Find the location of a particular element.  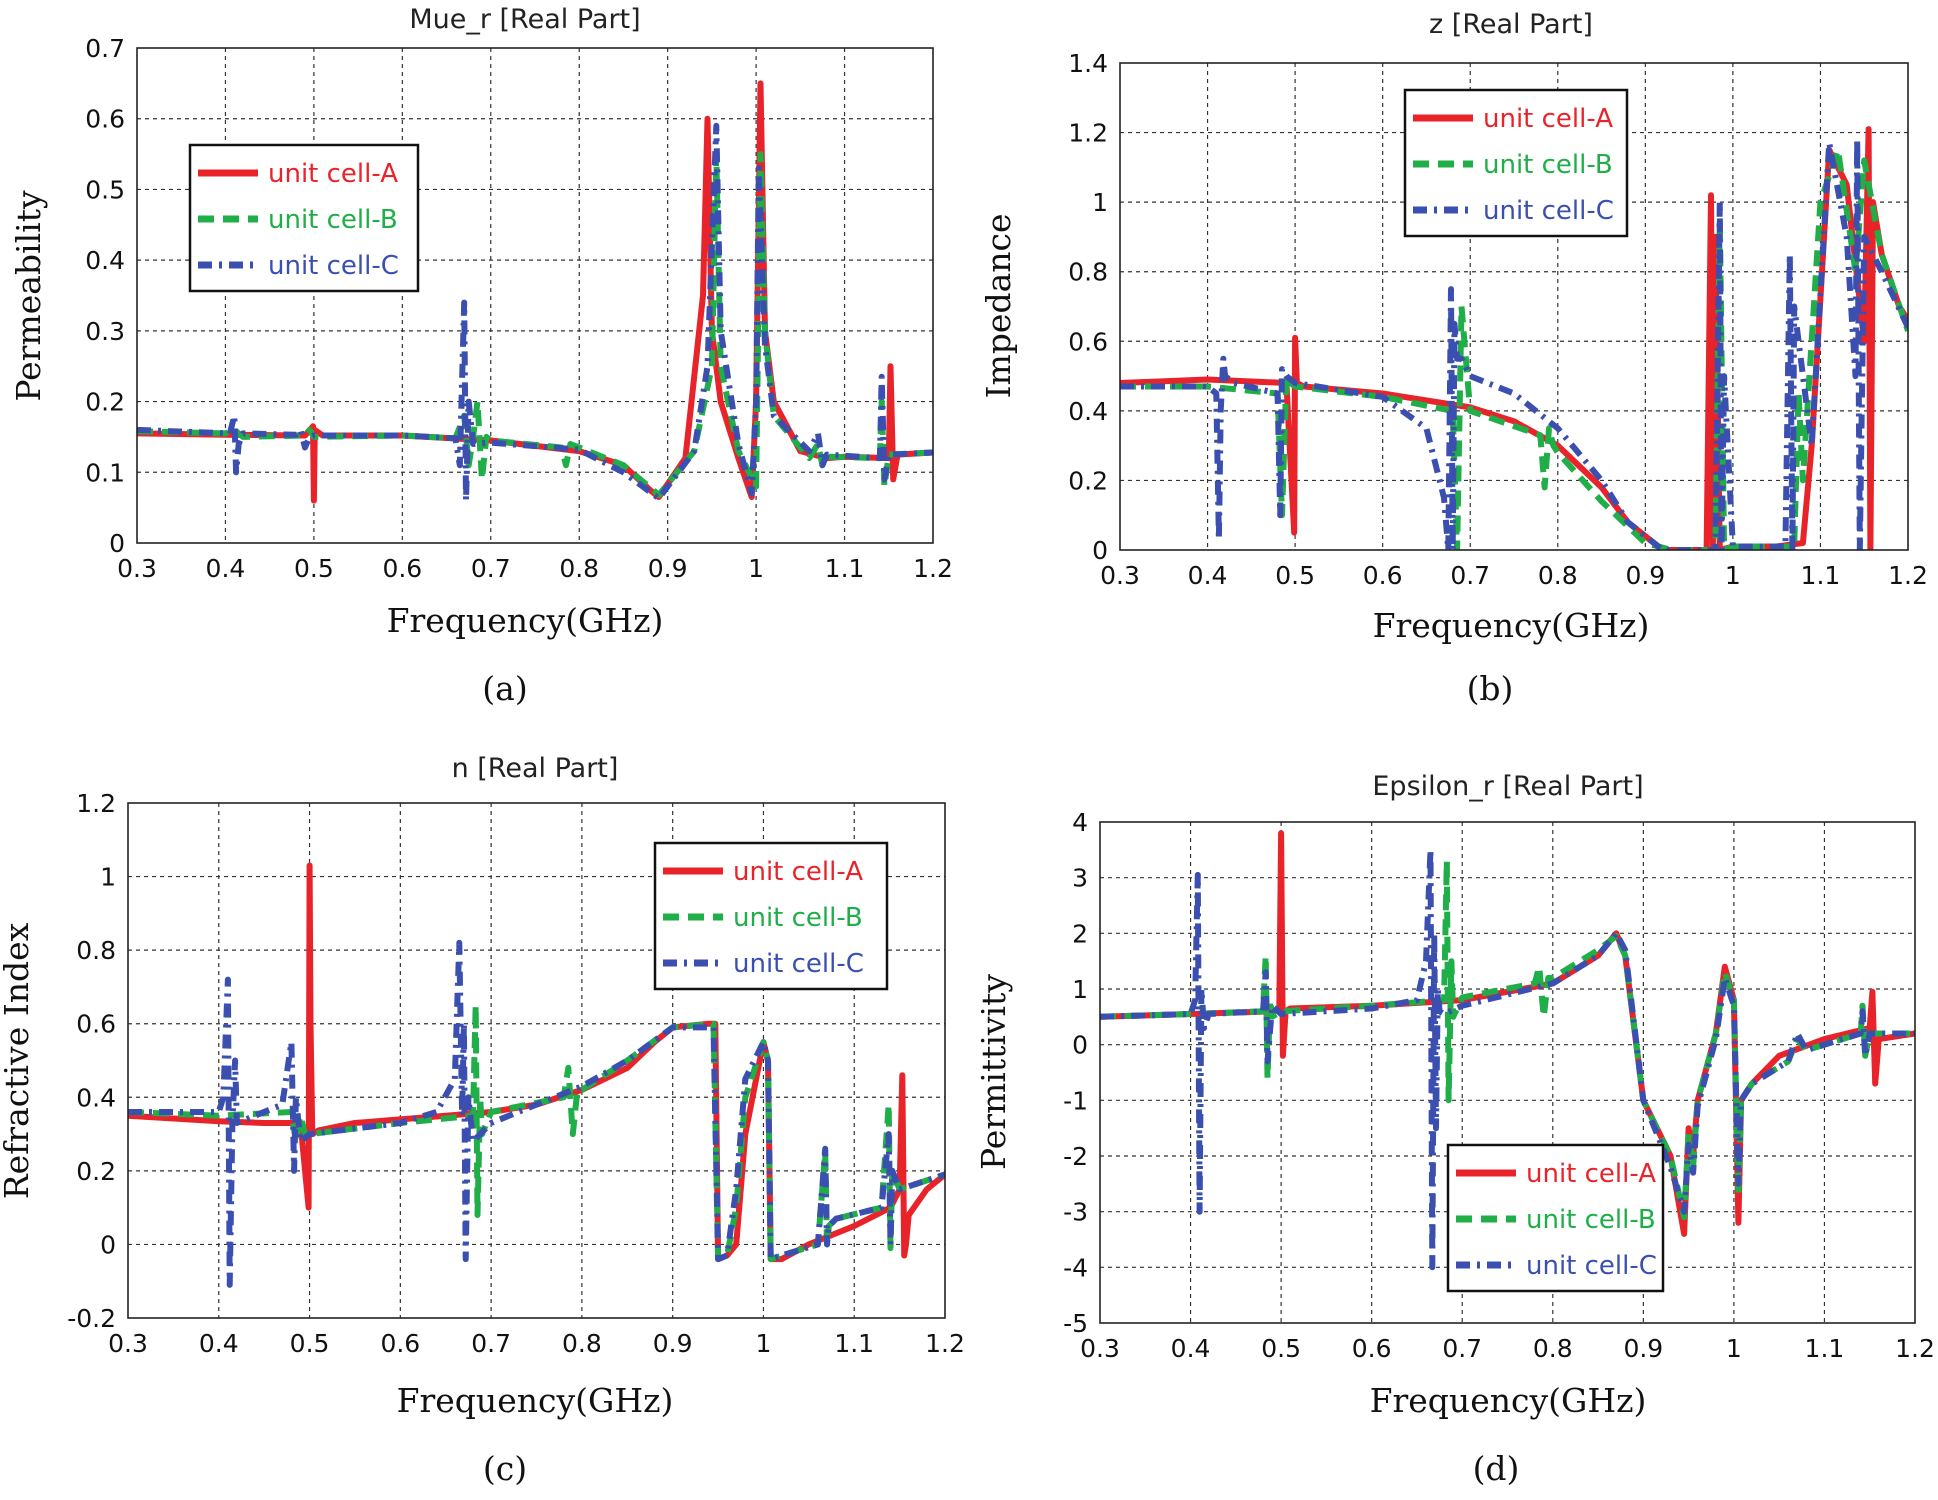

y-tick-label: 4 is located at coordinates (1080, 822).